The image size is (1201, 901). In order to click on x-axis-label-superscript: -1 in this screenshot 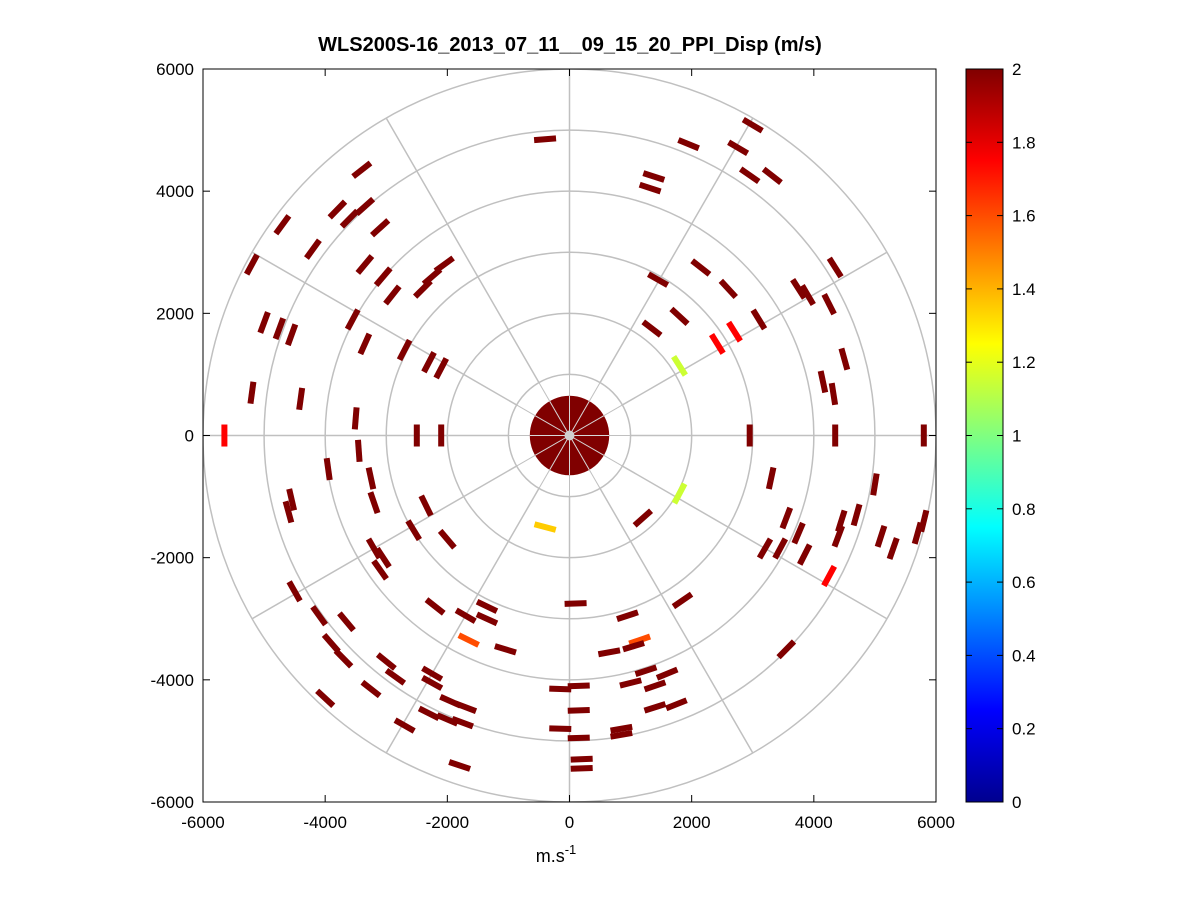, I will do `click(571, 849)`.